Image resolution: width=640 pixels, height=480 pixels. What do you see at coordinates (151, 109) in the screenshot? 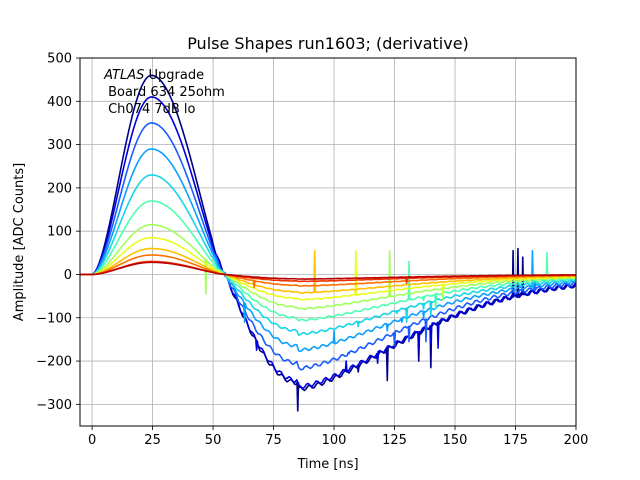
I see `annotation-line-3: Ch074 7dB lo` at bounding box center [151, 109].